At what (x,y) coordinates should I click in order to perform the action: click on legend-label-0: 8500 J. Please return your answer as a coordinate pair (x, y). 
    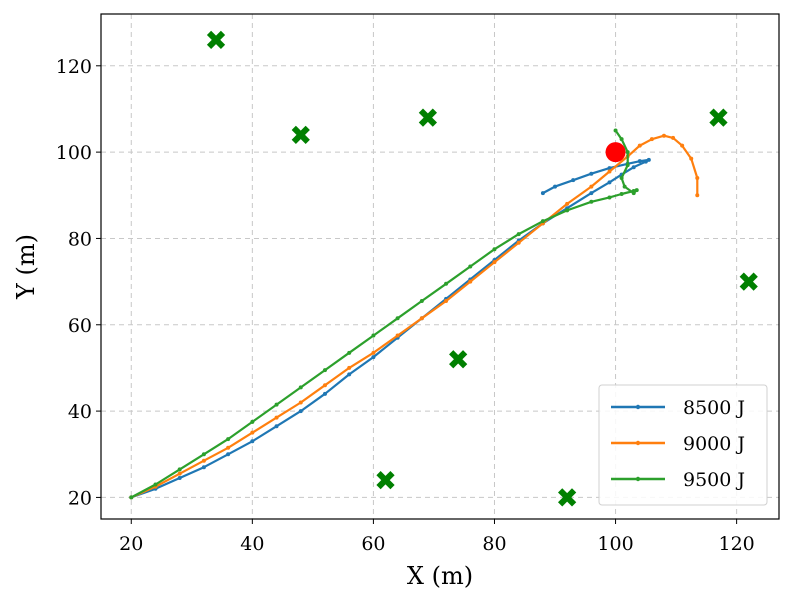
    Looking at the image, I should click on (714, 408).